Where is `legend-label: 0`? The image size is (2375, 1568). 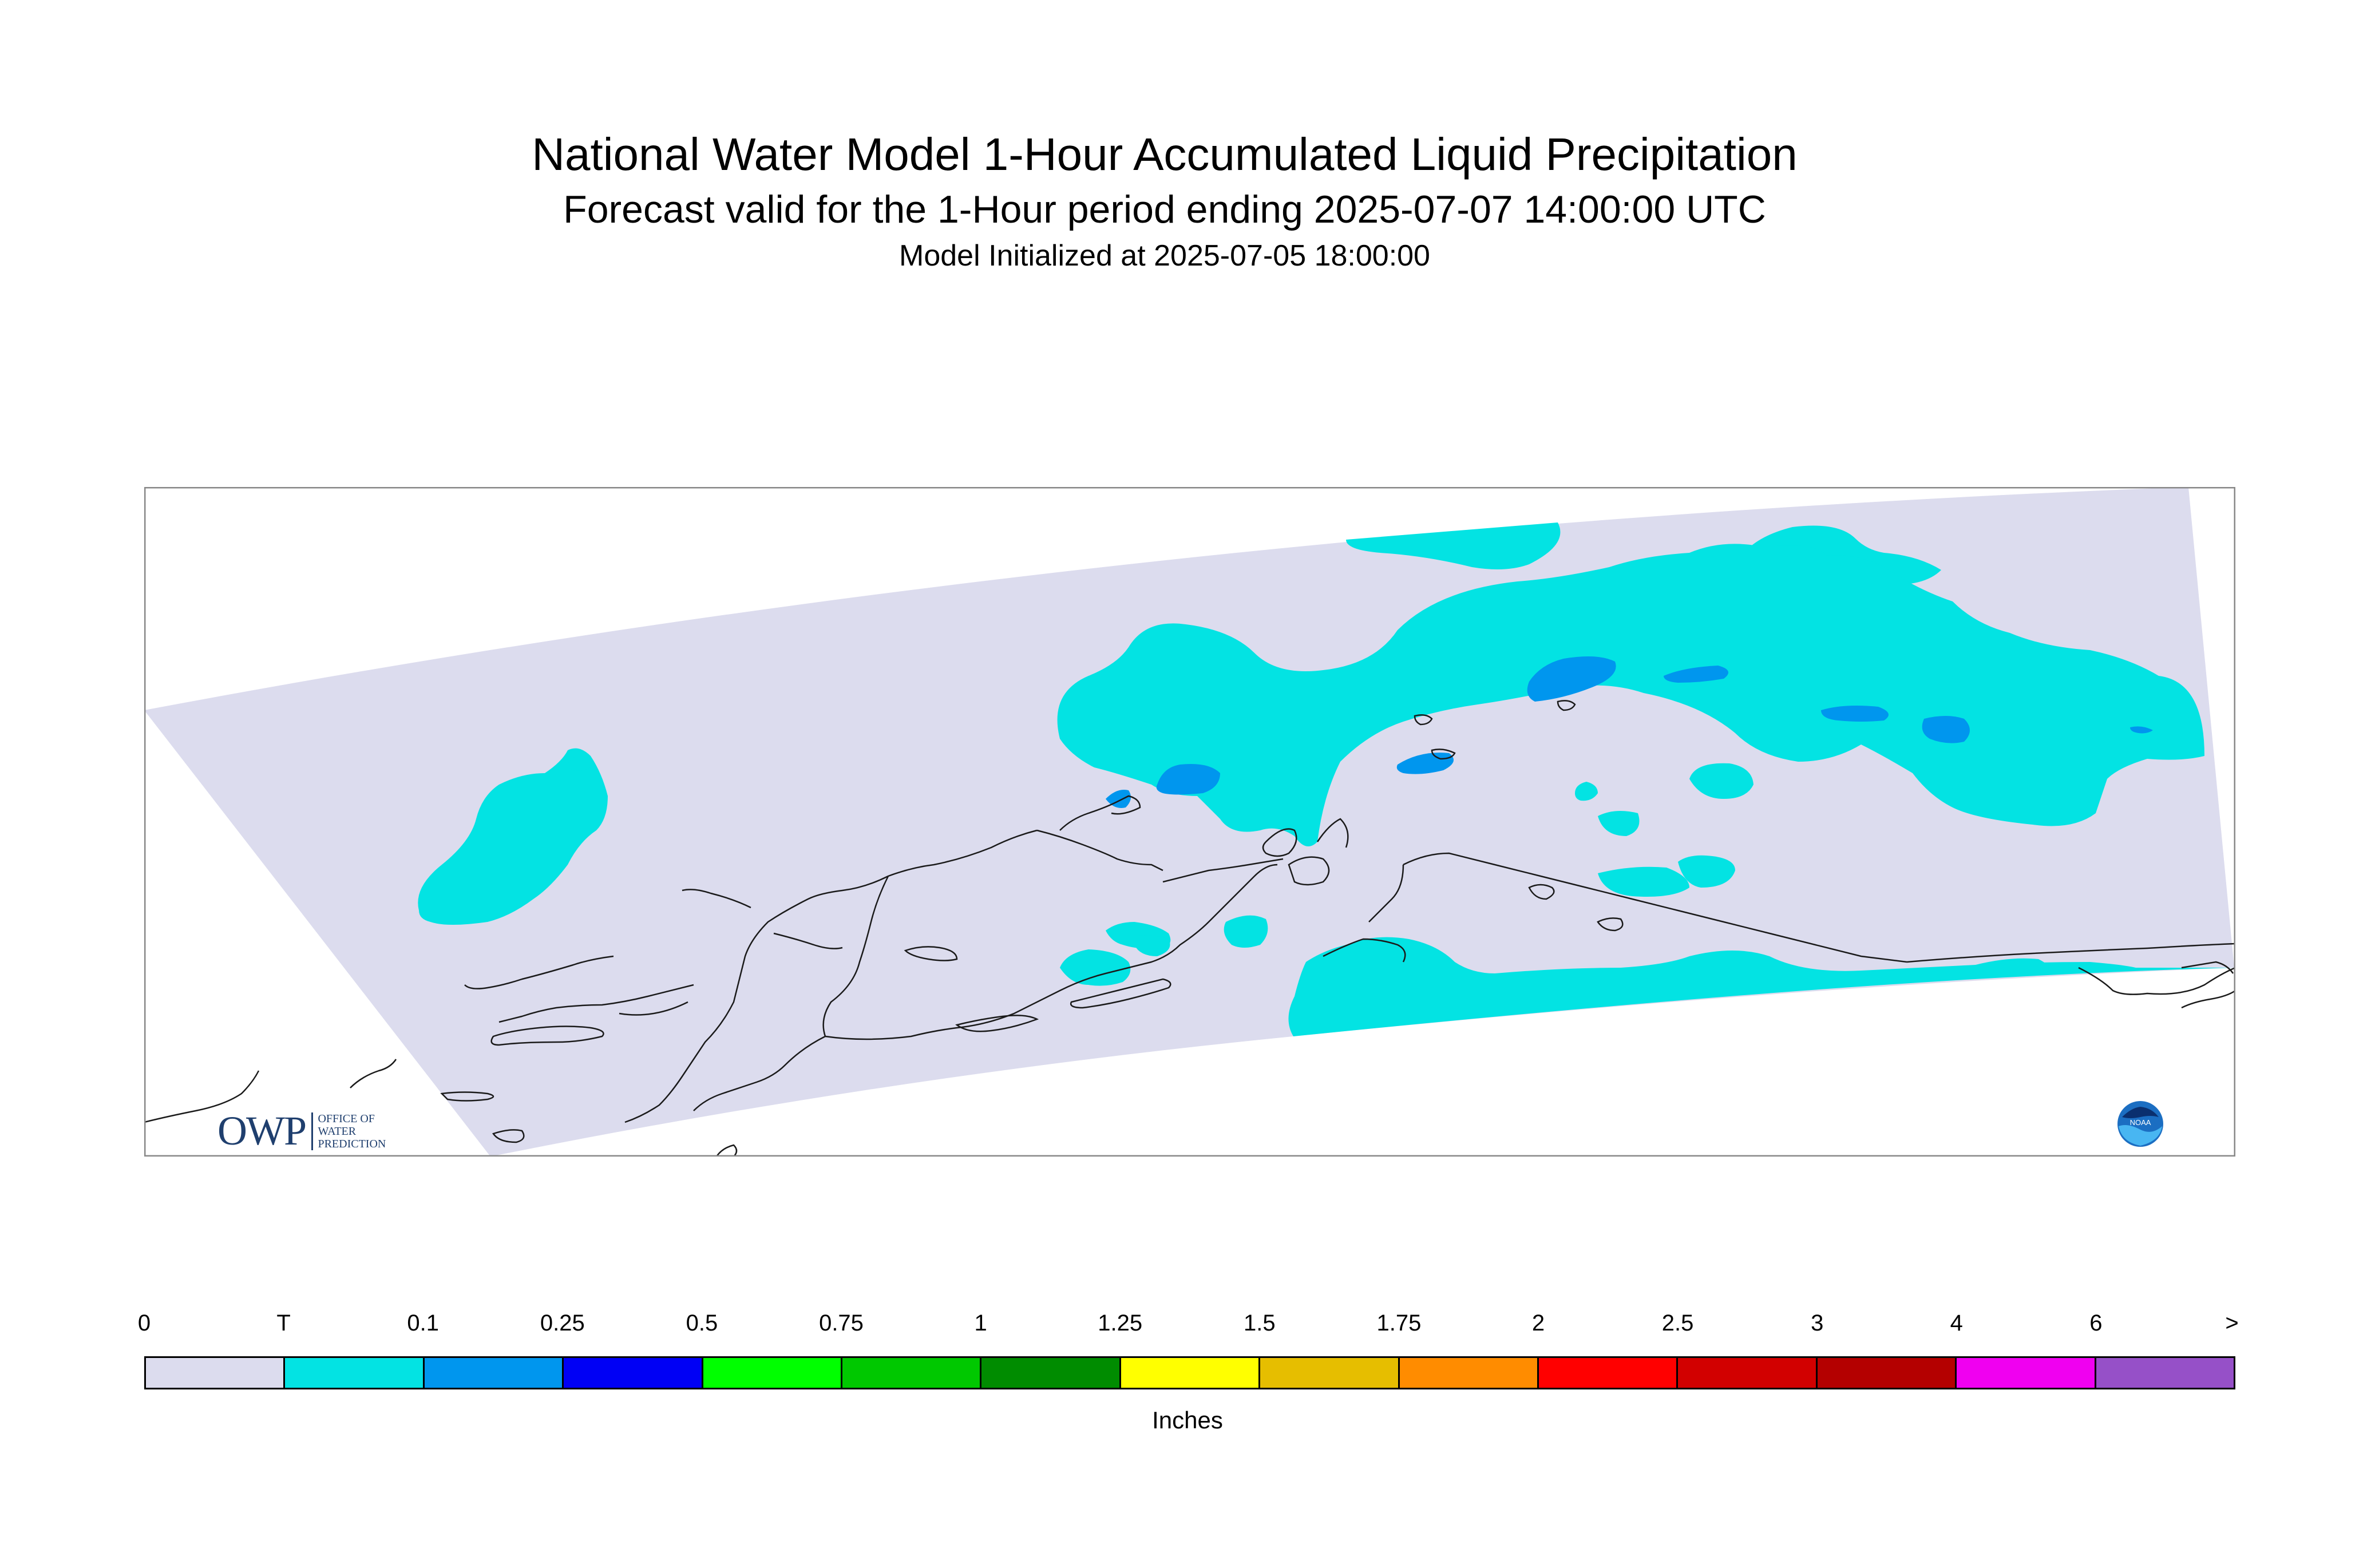 legend-label: 0 is located at coordinates (144, 1323).